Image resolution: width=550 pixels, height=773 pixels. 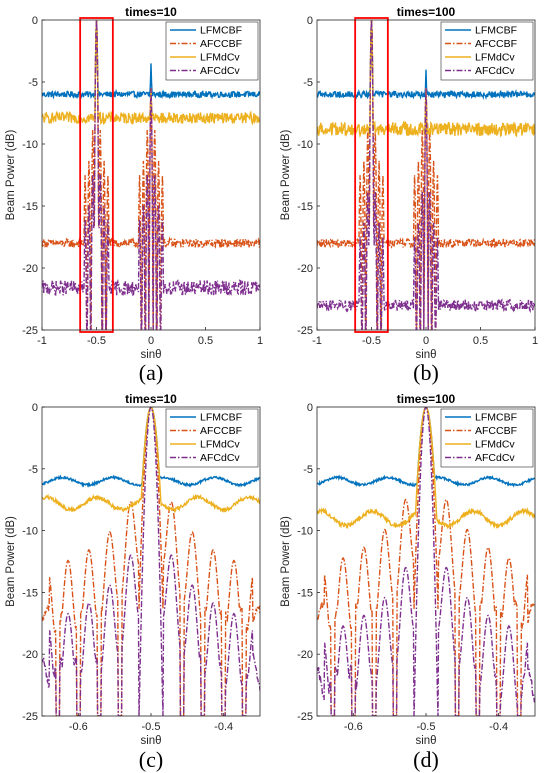 What do you see at coordinates (426, 372) in the screenshot?
I see `panel-caption: (b)` at bounding box center [426, 372].